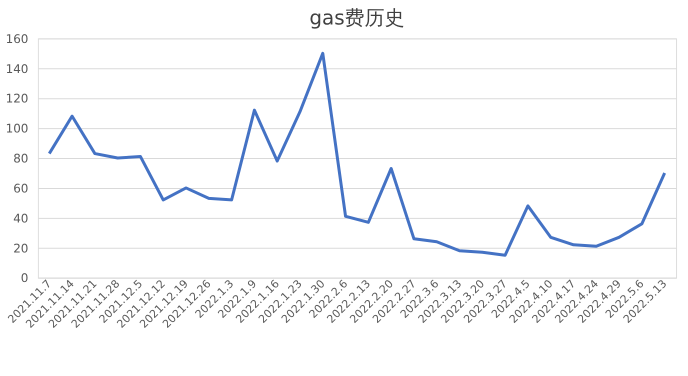 Image resolution: width=688 pixels, height=376 pixels. I want to click on y-tick-label: 20, so click(20, 248).